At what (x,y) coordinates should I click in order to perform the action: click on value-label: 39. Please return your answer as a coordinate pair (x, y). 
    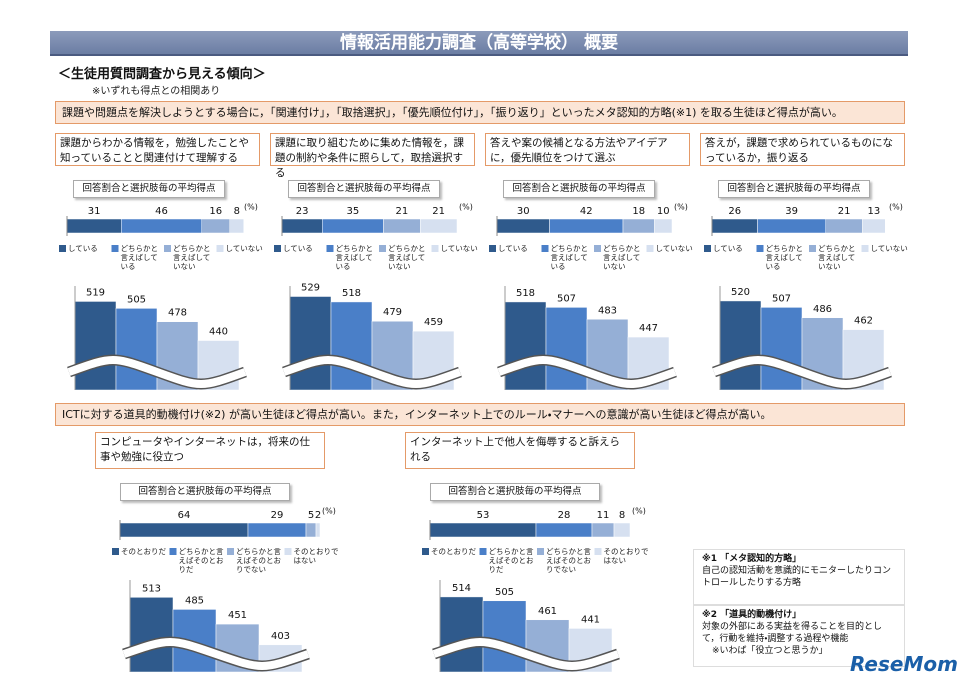
    Looking at the image, I should click on (791, 211).